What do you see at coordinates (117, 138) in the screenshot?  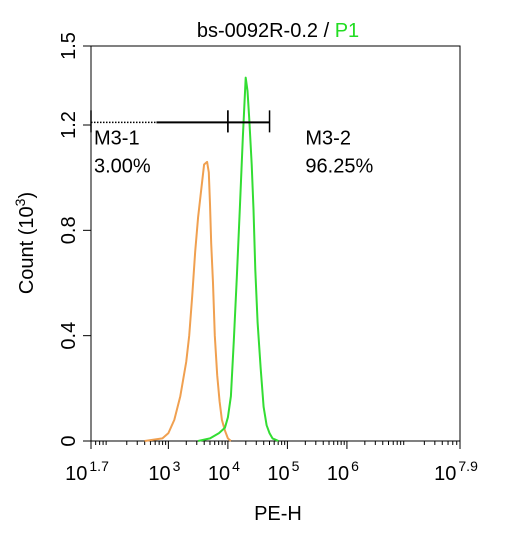 I see `marker-name-label: M3-1` at bounding box center [117, 138].